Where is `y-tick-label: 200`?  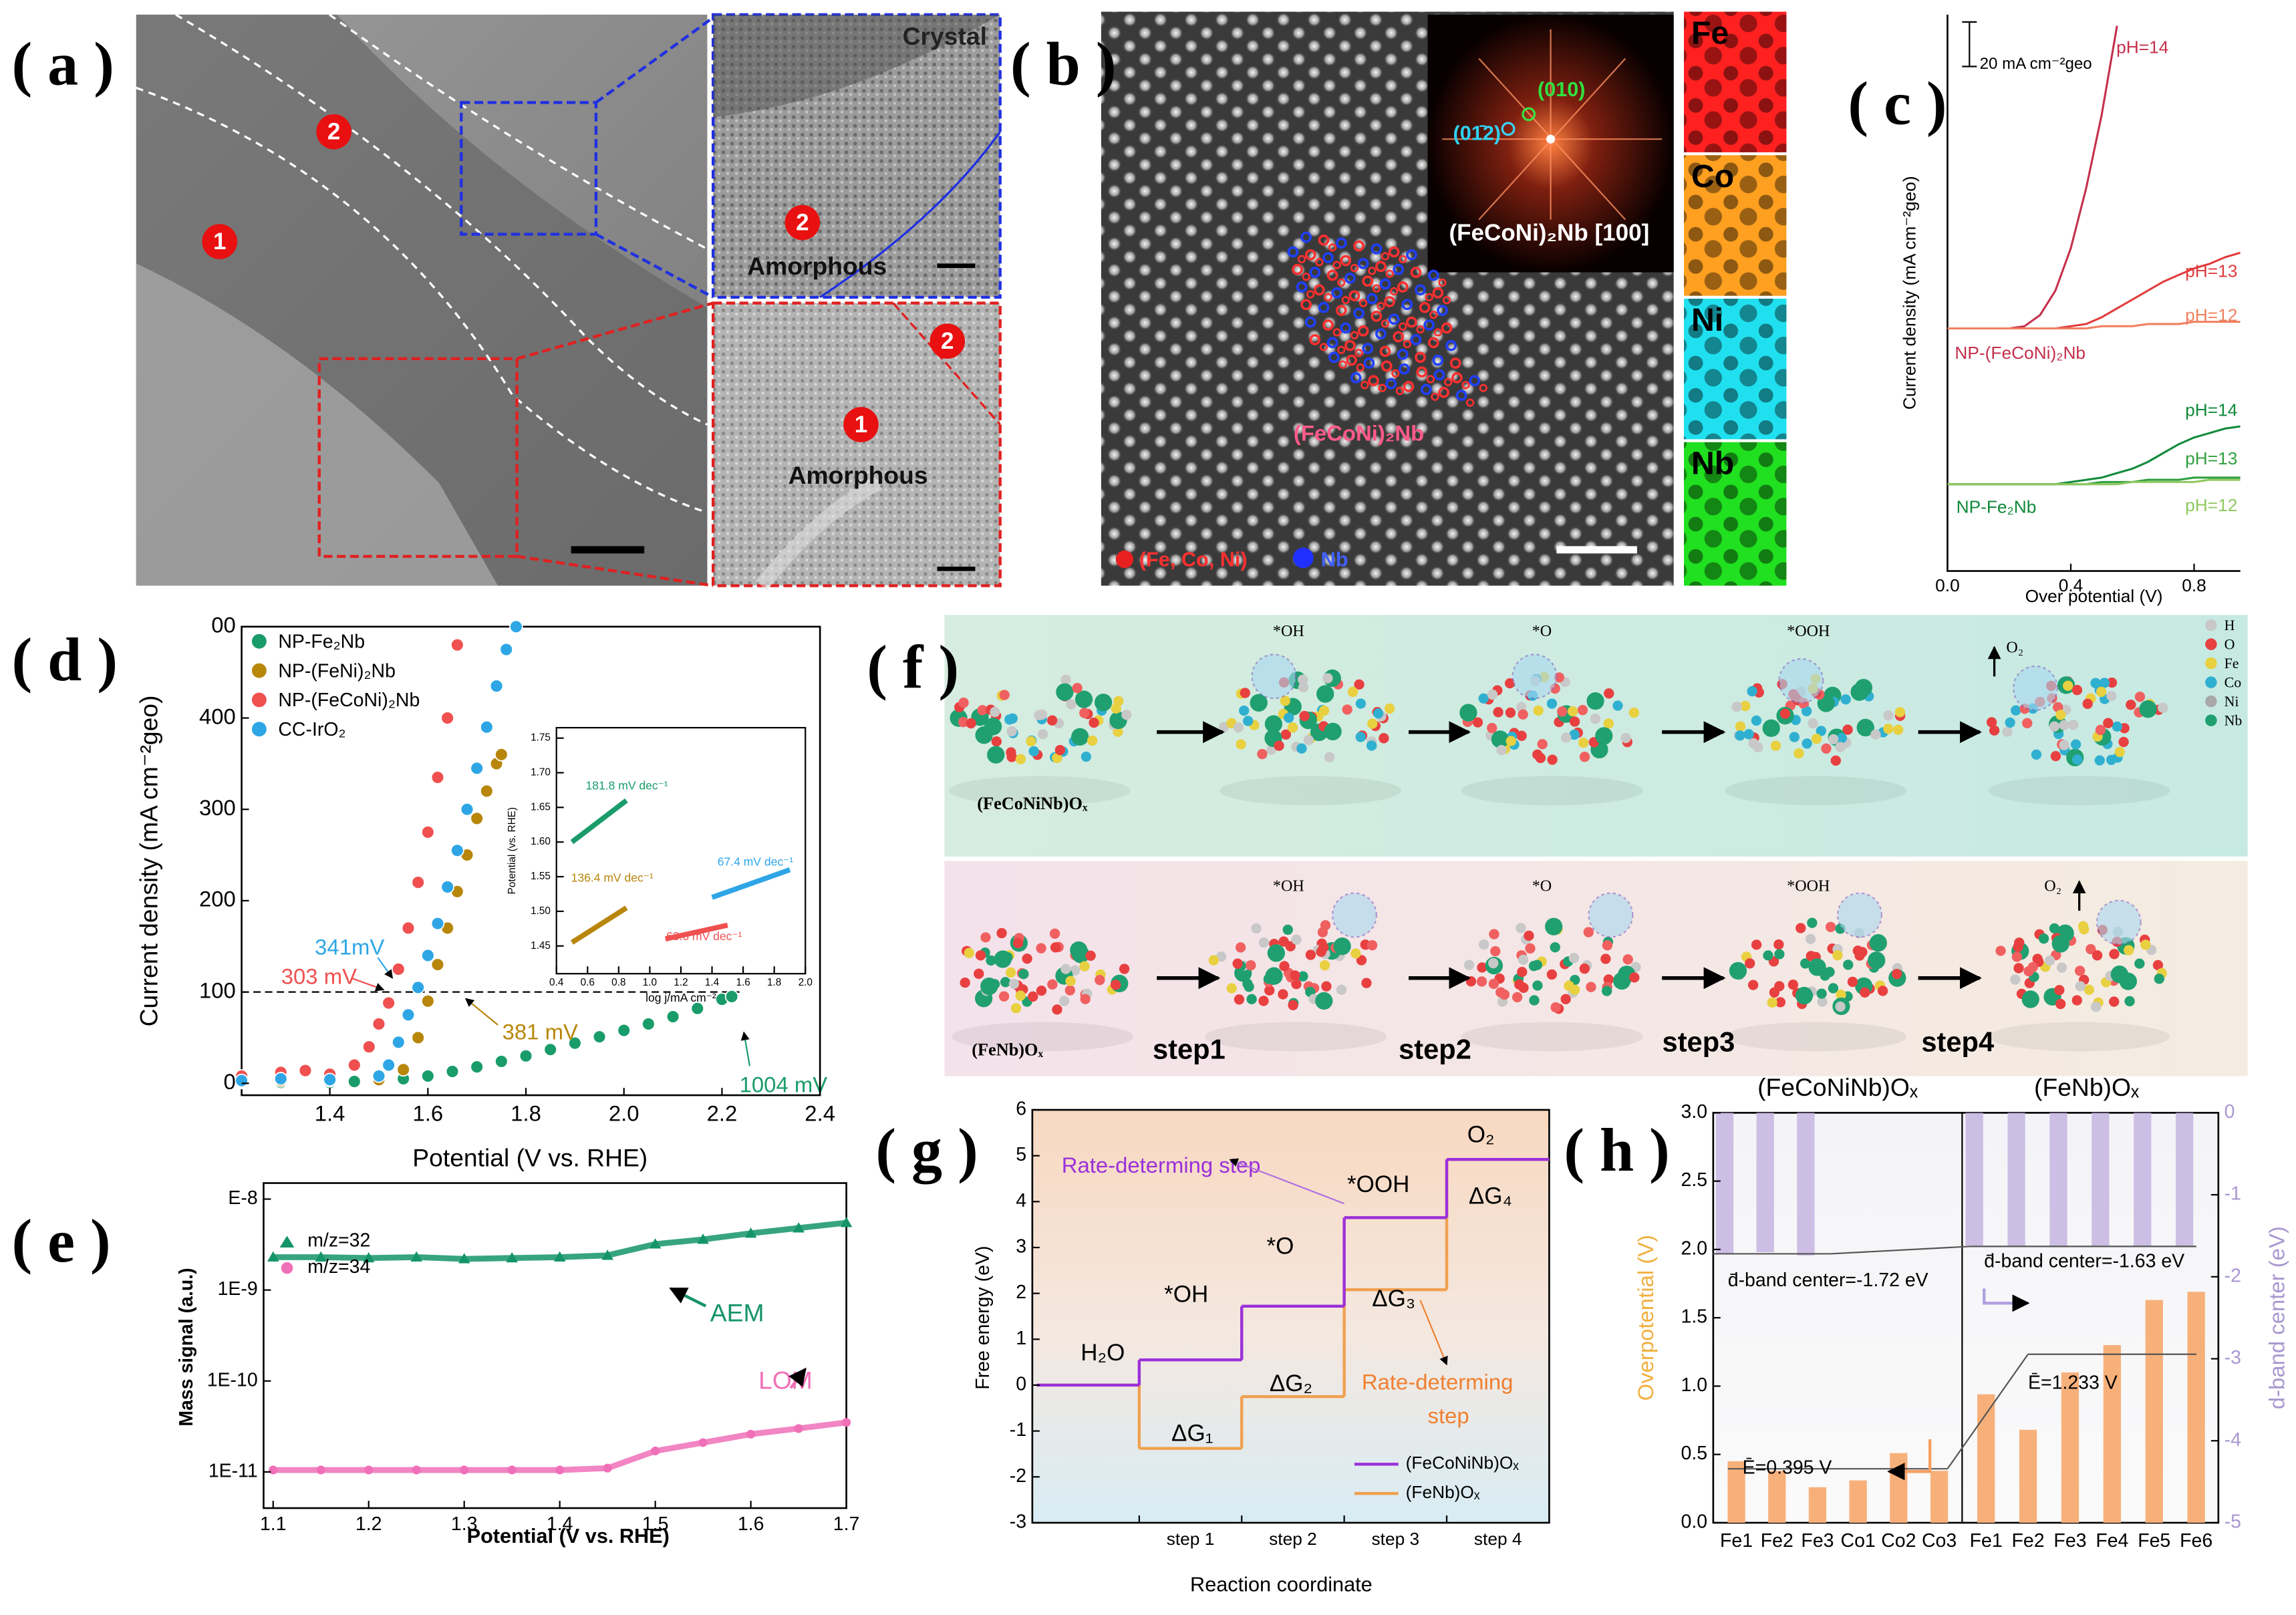 y-tick-label: 200 is located at coordinates (217, 899).